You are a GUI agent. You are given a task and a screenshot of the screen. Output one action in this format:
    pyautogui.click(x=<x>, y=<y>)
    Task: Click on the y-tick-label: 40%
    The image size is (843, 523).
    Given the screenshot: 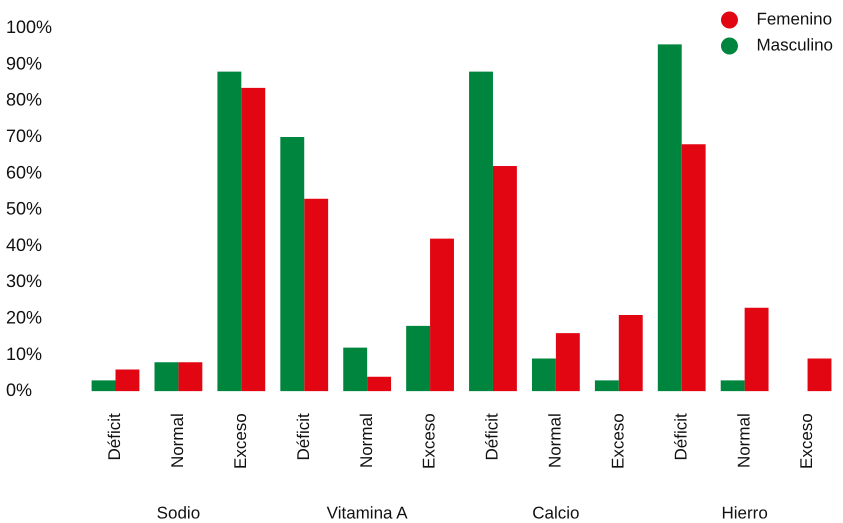 What is the action you would take?
    pyautogui.click(x=24, y=244)
    